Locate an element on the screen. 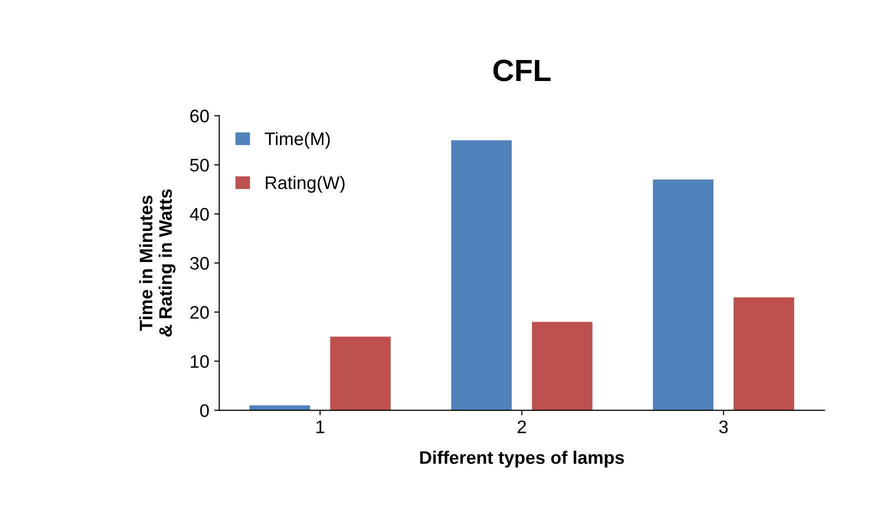 The image size is (877, 526). y-tick-label: 40 is located at coordinates (199, 214).